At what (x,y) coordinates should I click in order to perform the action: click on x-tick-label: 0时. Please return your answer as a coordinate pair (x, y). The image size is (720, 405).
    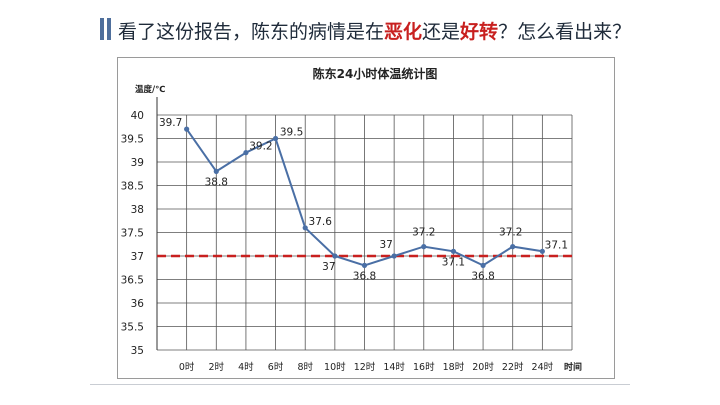
    Looking at the image, I should click on (187, 367).